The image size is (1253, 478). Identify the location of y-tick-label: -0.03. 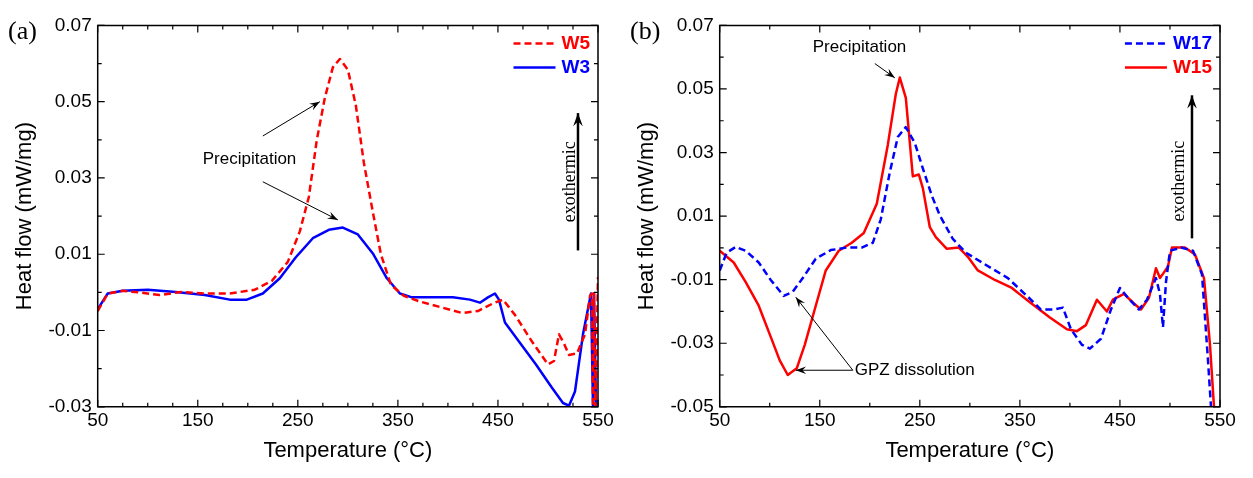
(692, 342).